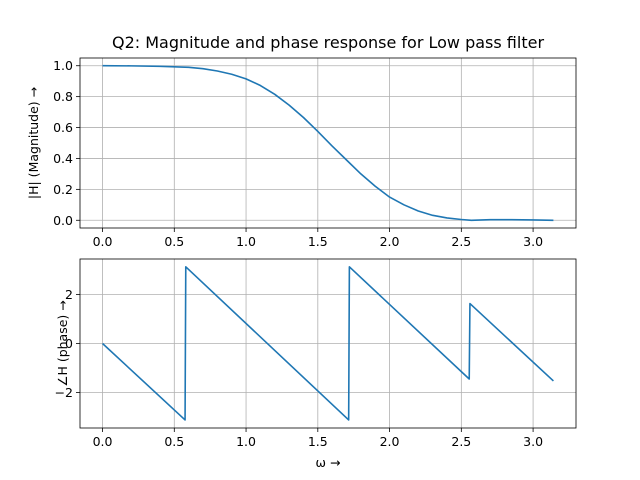 The height and width of the screenshot is (480, 640). I want to click on magnitude-x-tick-label: 0.5, so click(174, 241).